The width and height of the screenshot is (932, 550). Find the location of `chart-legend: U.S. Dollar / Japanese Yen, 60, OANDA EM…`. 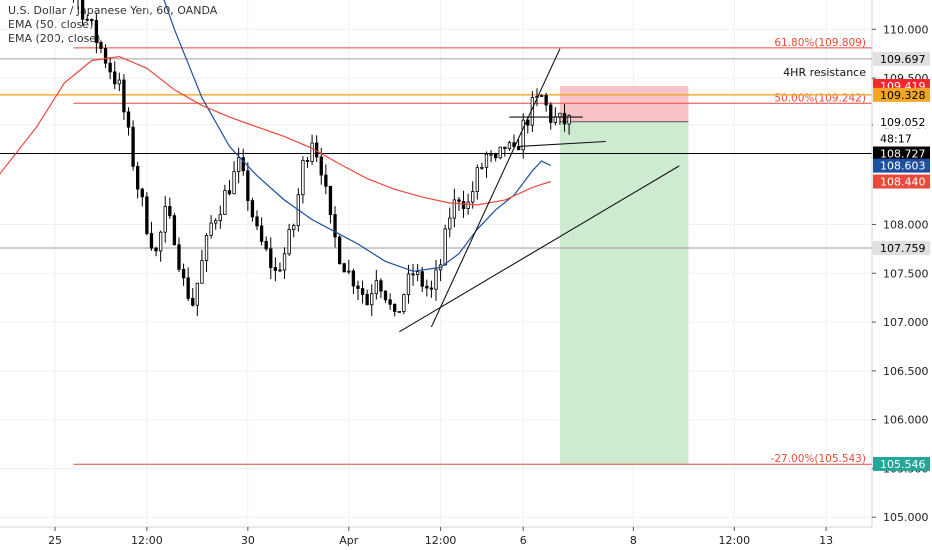

chart-legend: U.S. Dollar / Japanese Yen, 60, OANDA EM… is located at coordinates (112, 25).